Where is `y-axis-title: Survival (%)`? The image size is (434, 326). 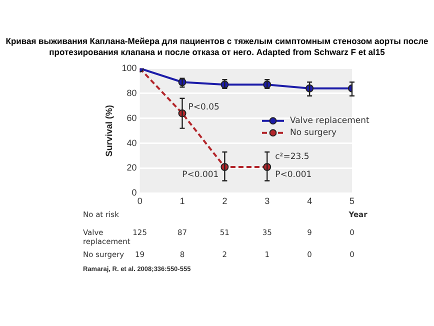
y-axis-title: Survival (%) is located at coordinates (109, 131).